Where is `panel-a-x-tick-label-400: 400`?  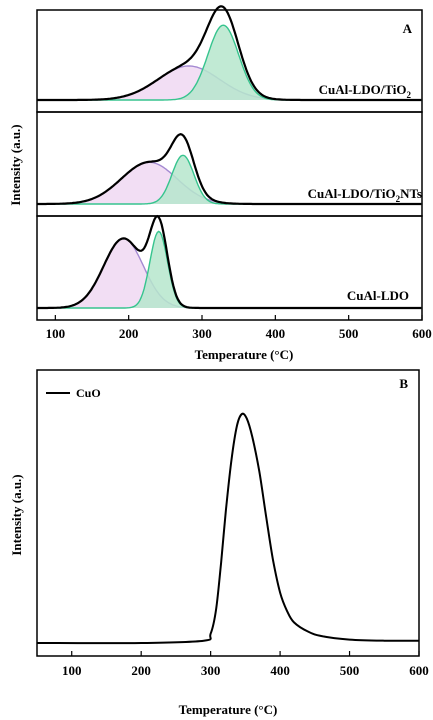
panel-a-x-tick-label-400: 400 is located at coordinates (276, 333).